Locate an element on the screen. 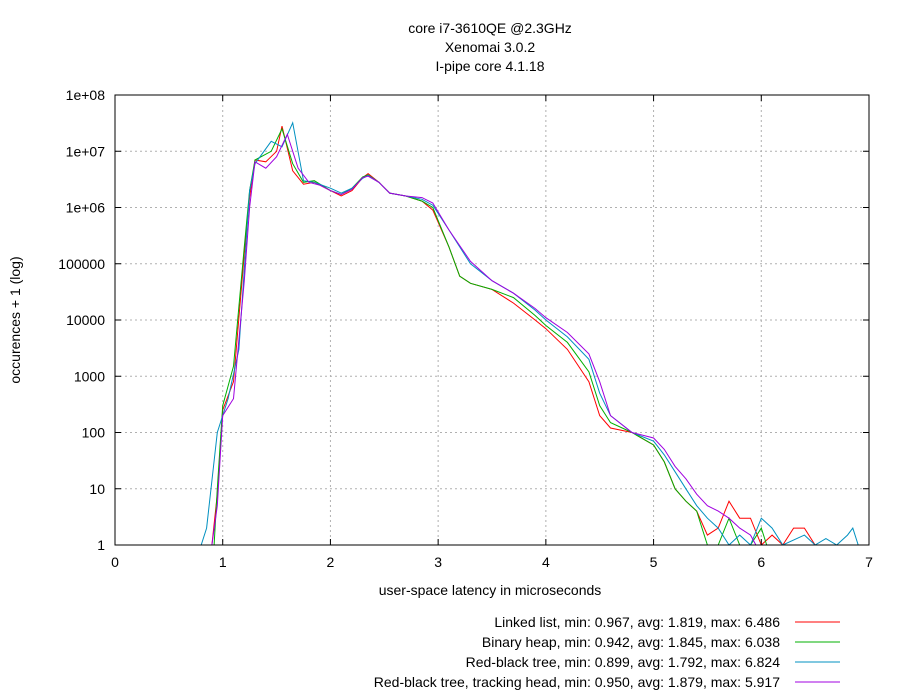 The image size is (900, 700). y-tick-label: 1000 is located at coordinates (89, 376).